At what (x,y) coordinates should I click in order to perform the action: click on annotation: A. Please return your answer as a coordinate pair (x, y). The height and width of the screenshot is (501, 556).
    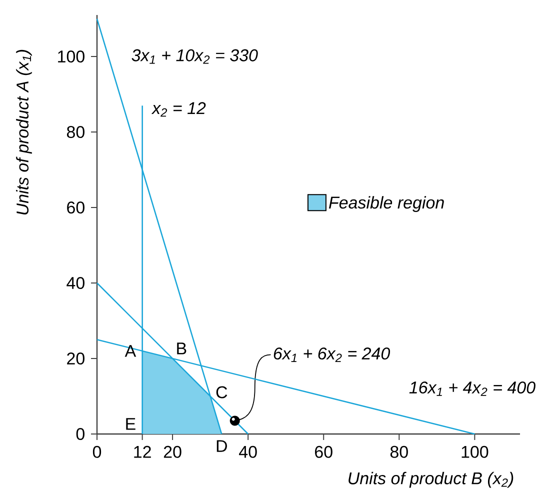
    Looking at the image, I should click on (130, 351).